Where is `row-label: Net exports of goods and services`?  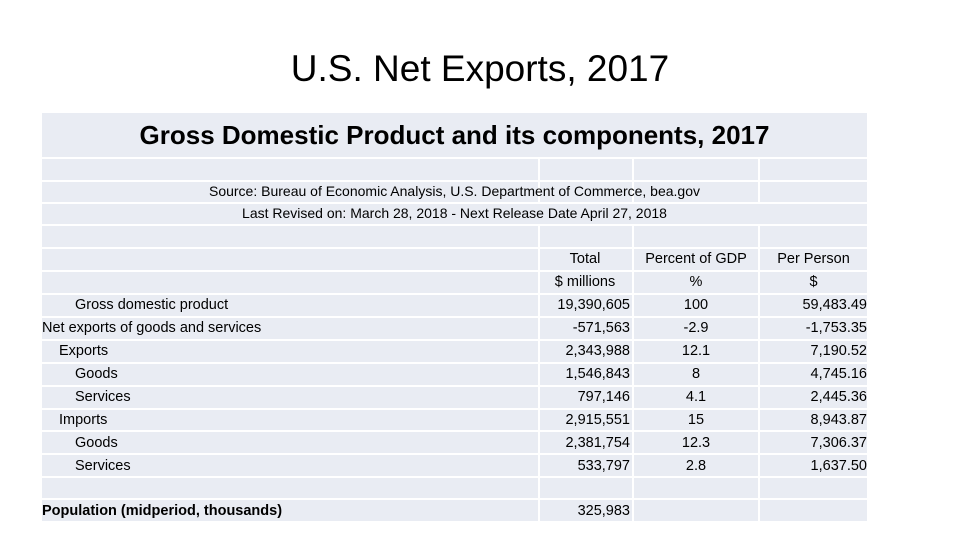 row-label: Net exports of goods and services is located at coordinates (152, 328).